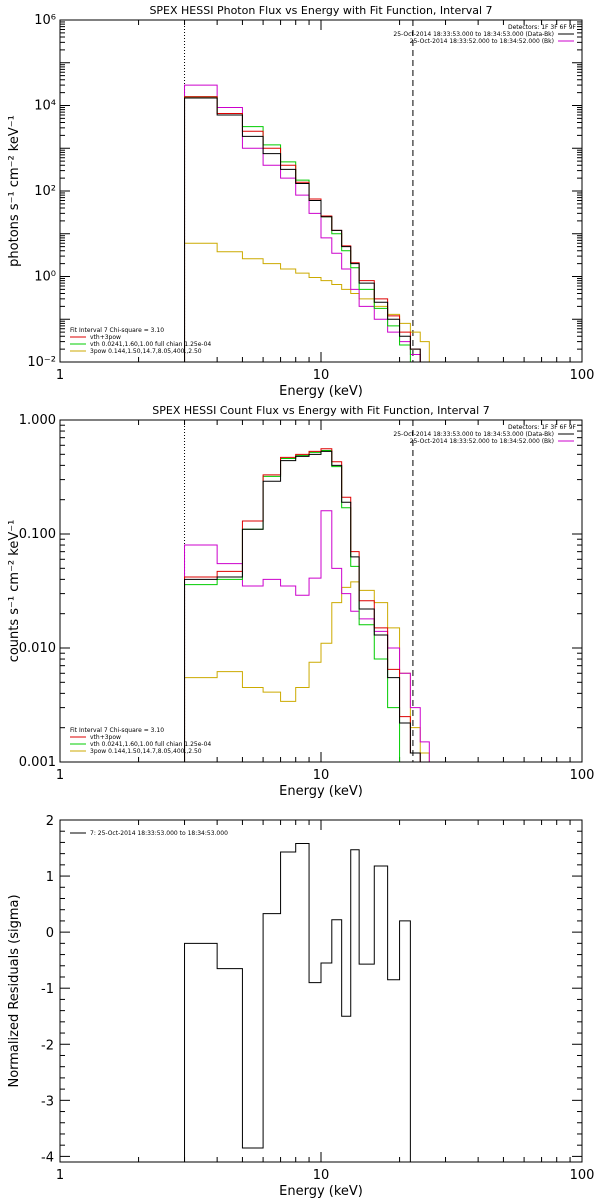 The image size is (600, 1200). What do you see at coordinates (50, 821) in the screenshot?
I see `y-tick-label: 2` at bounding box center [50, 821].